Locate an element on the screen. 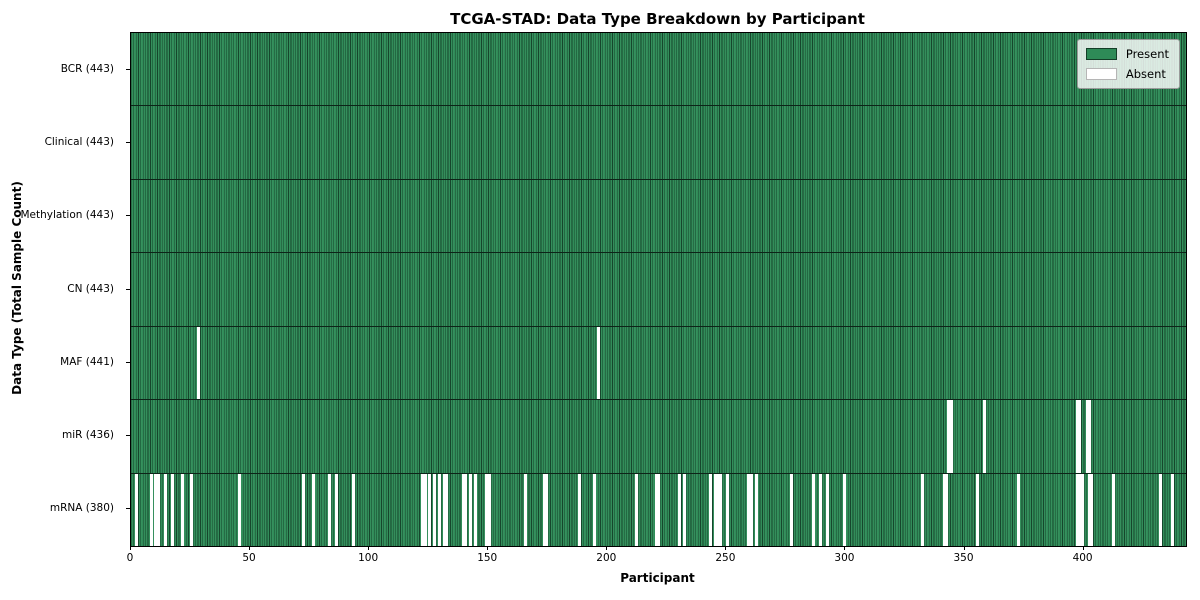  heatmap-row-bcr is located at coordinates (658, 70).